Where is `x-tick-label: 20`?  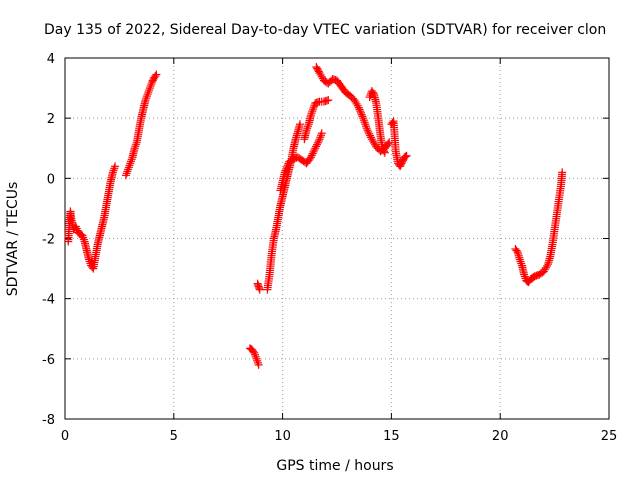
x-tick-label: 20 is located at coordinates (500, 436).